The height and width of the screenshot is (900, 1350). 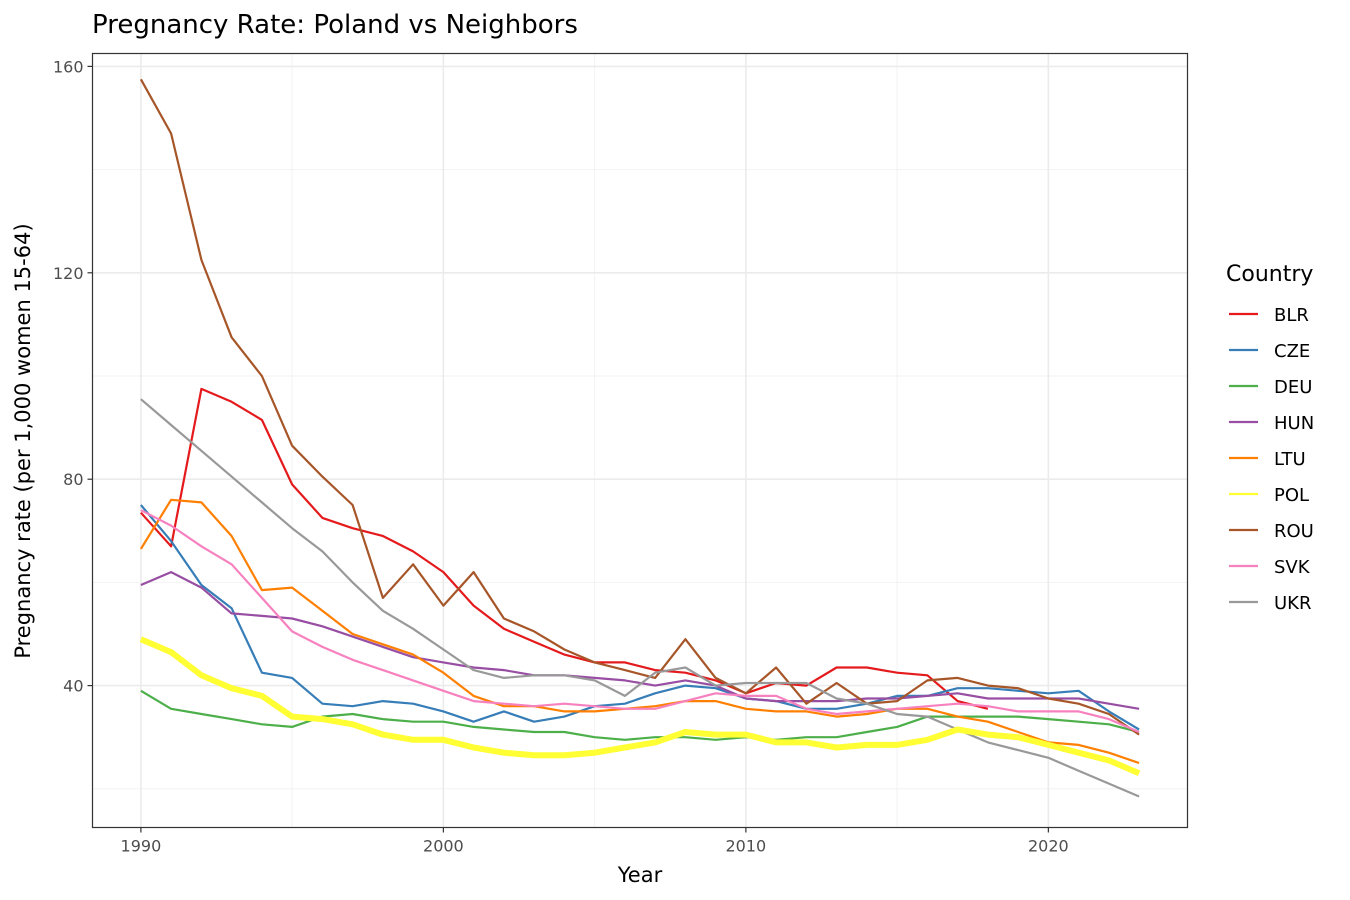 I want to click on legend-label-deu: DEU, so click(x=1293, y=387).